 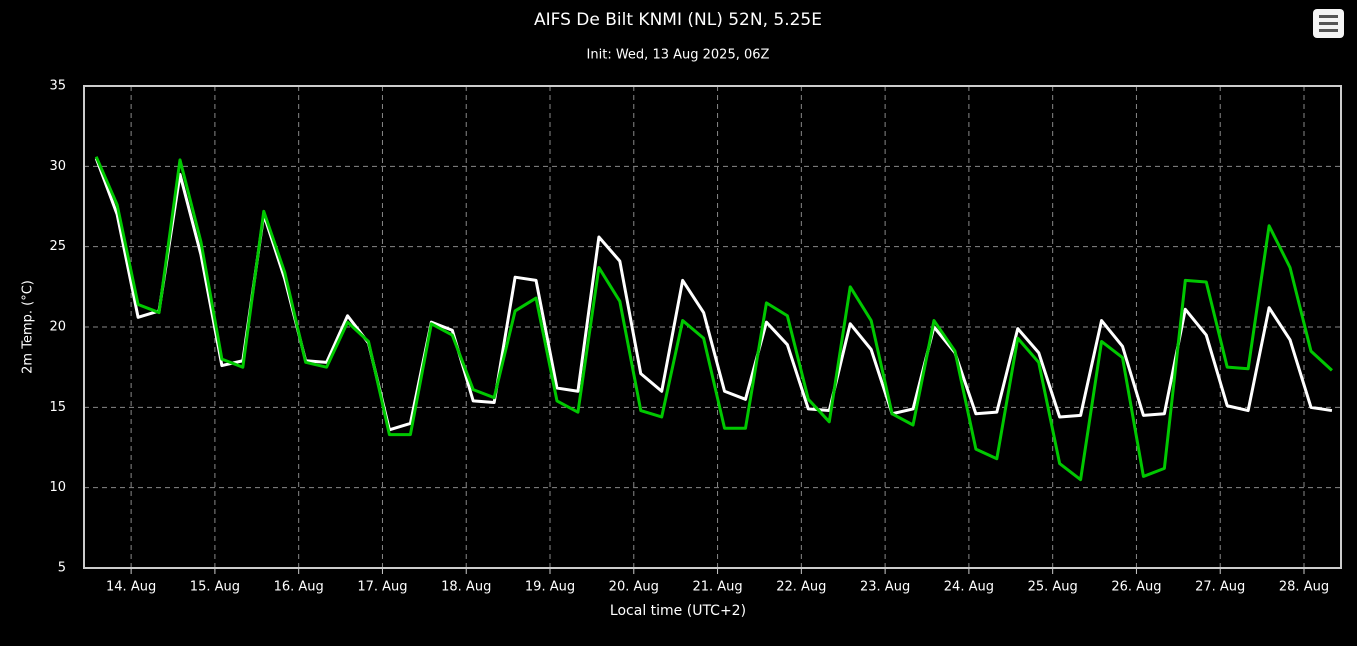 What do you see at coordinates (57, 327) in the screenshot?
I see `y-tick-label: 20` at bounding box center [57, 327].